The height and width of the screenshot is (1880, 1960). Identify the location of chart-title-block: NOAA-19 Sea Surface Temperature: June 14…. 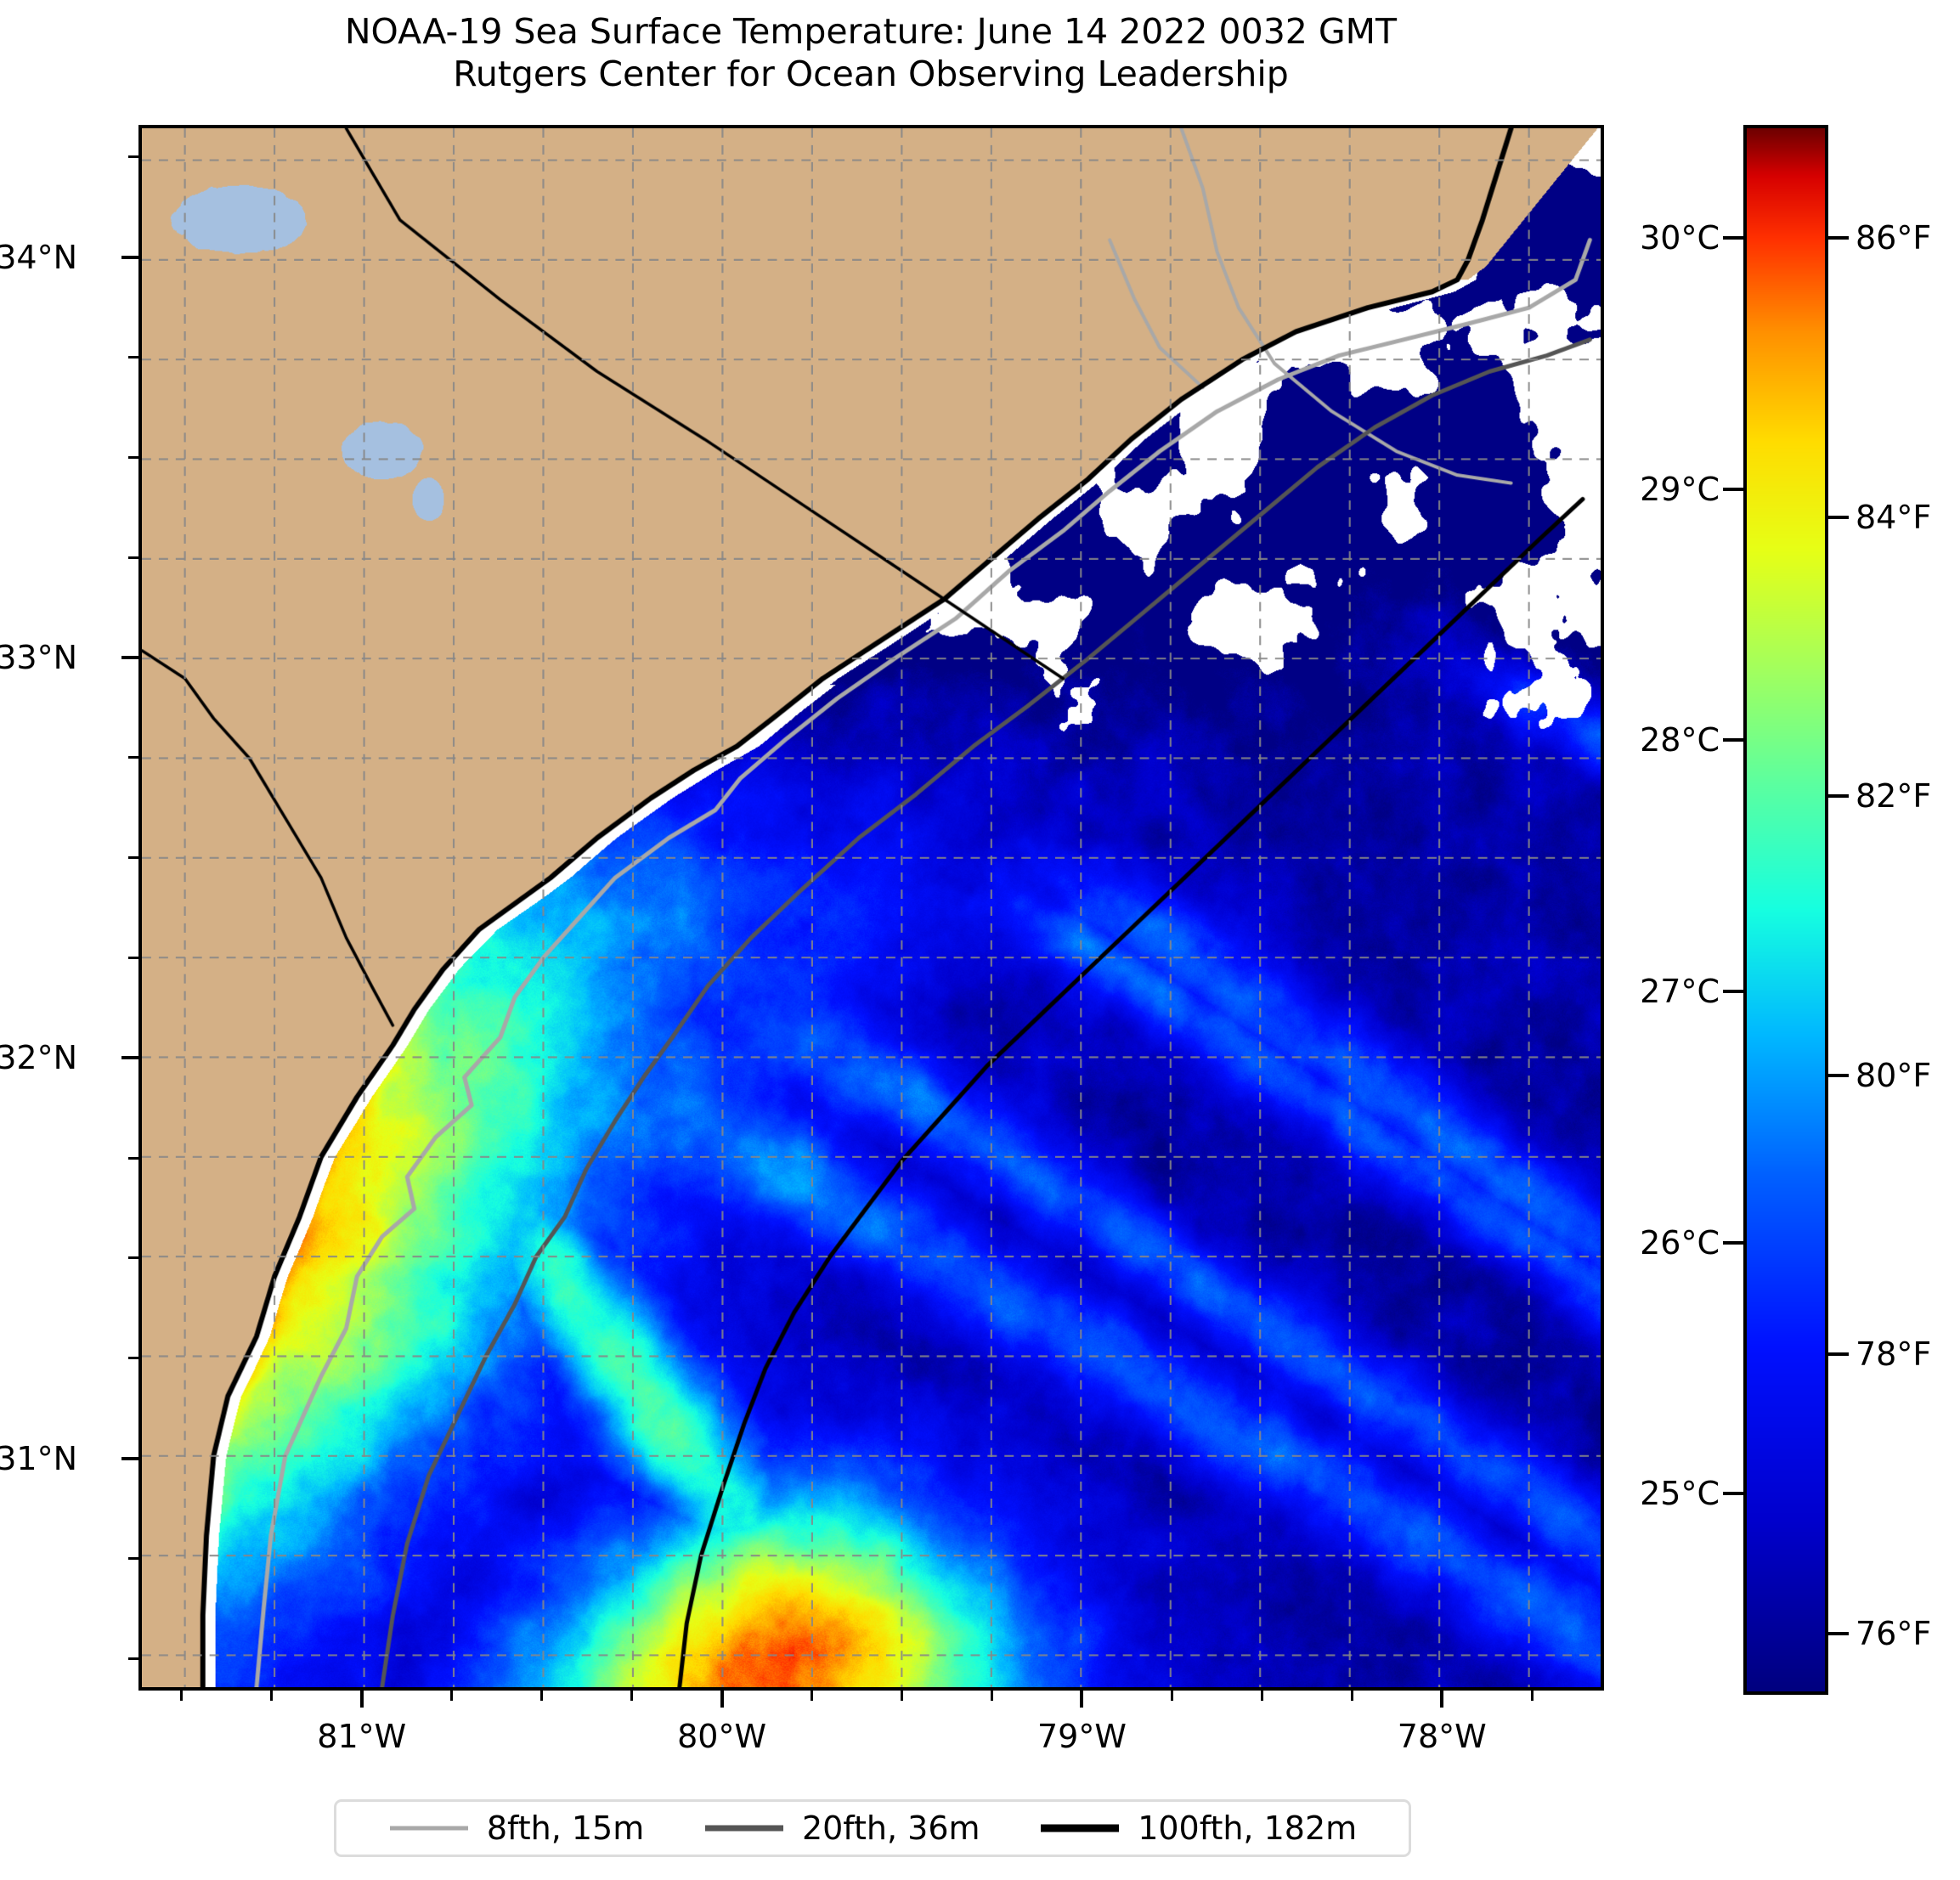
(871, 52).